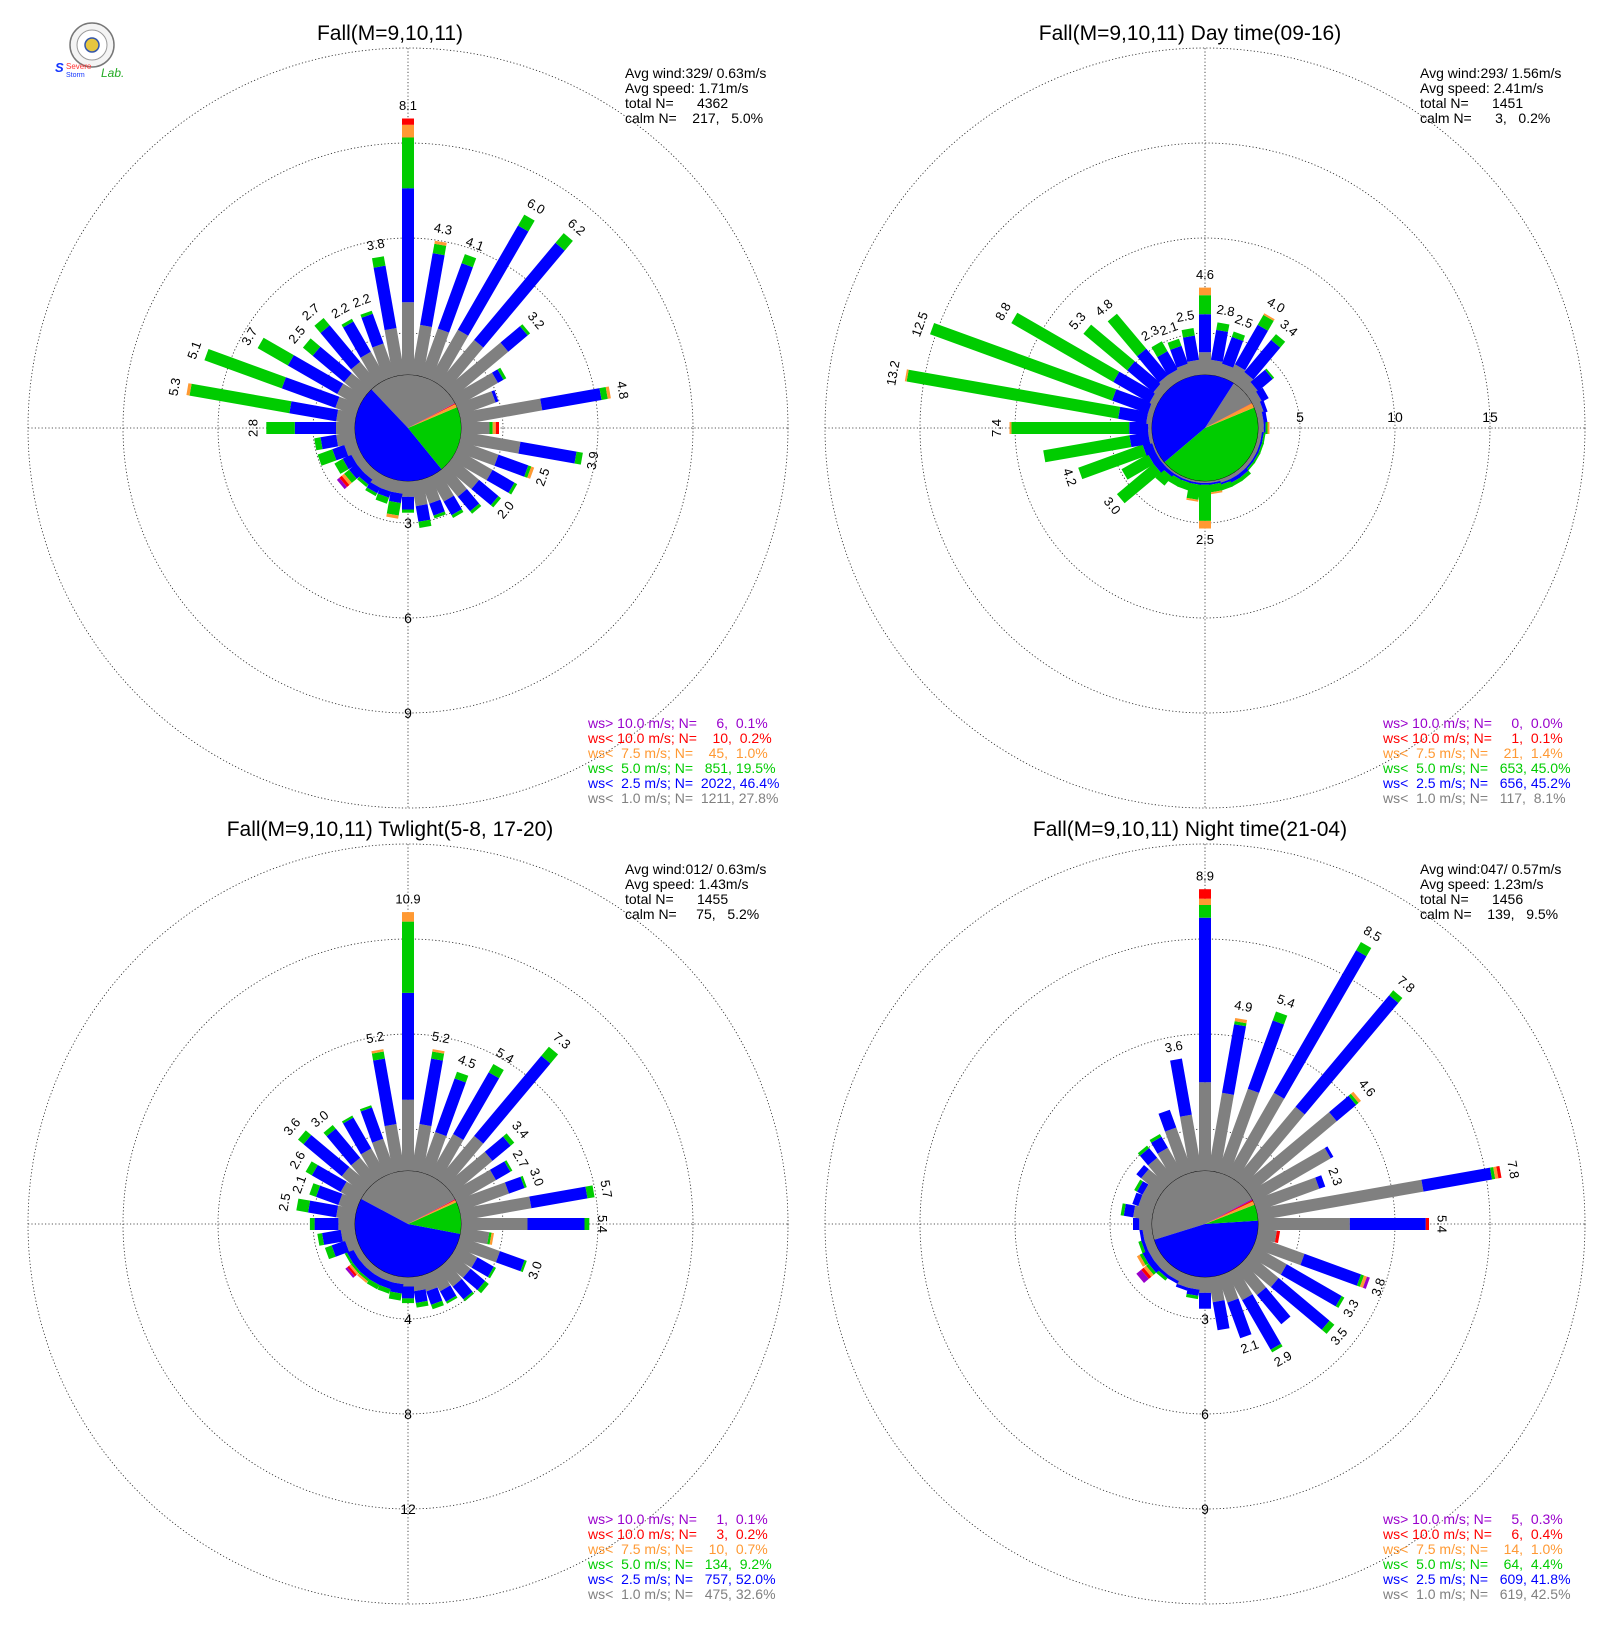 This screenshot has width=1620, height=1640. What do you see at coordinates (1225, 311) in the screenshot?
I see `bar-label: 2.8` at bounding box center [1225, 311].